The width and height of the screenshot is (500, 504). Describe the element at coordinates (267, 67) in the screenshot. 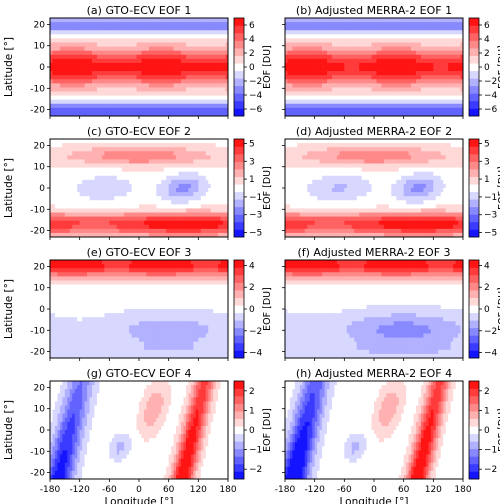

I see `colorbar-label: EOF [DU]` at that location.